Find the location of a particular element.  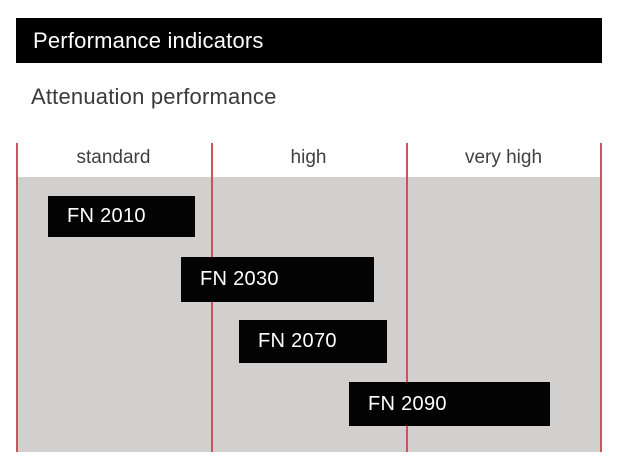

column-header-very-high: very high is located at coordinates (503, 157).